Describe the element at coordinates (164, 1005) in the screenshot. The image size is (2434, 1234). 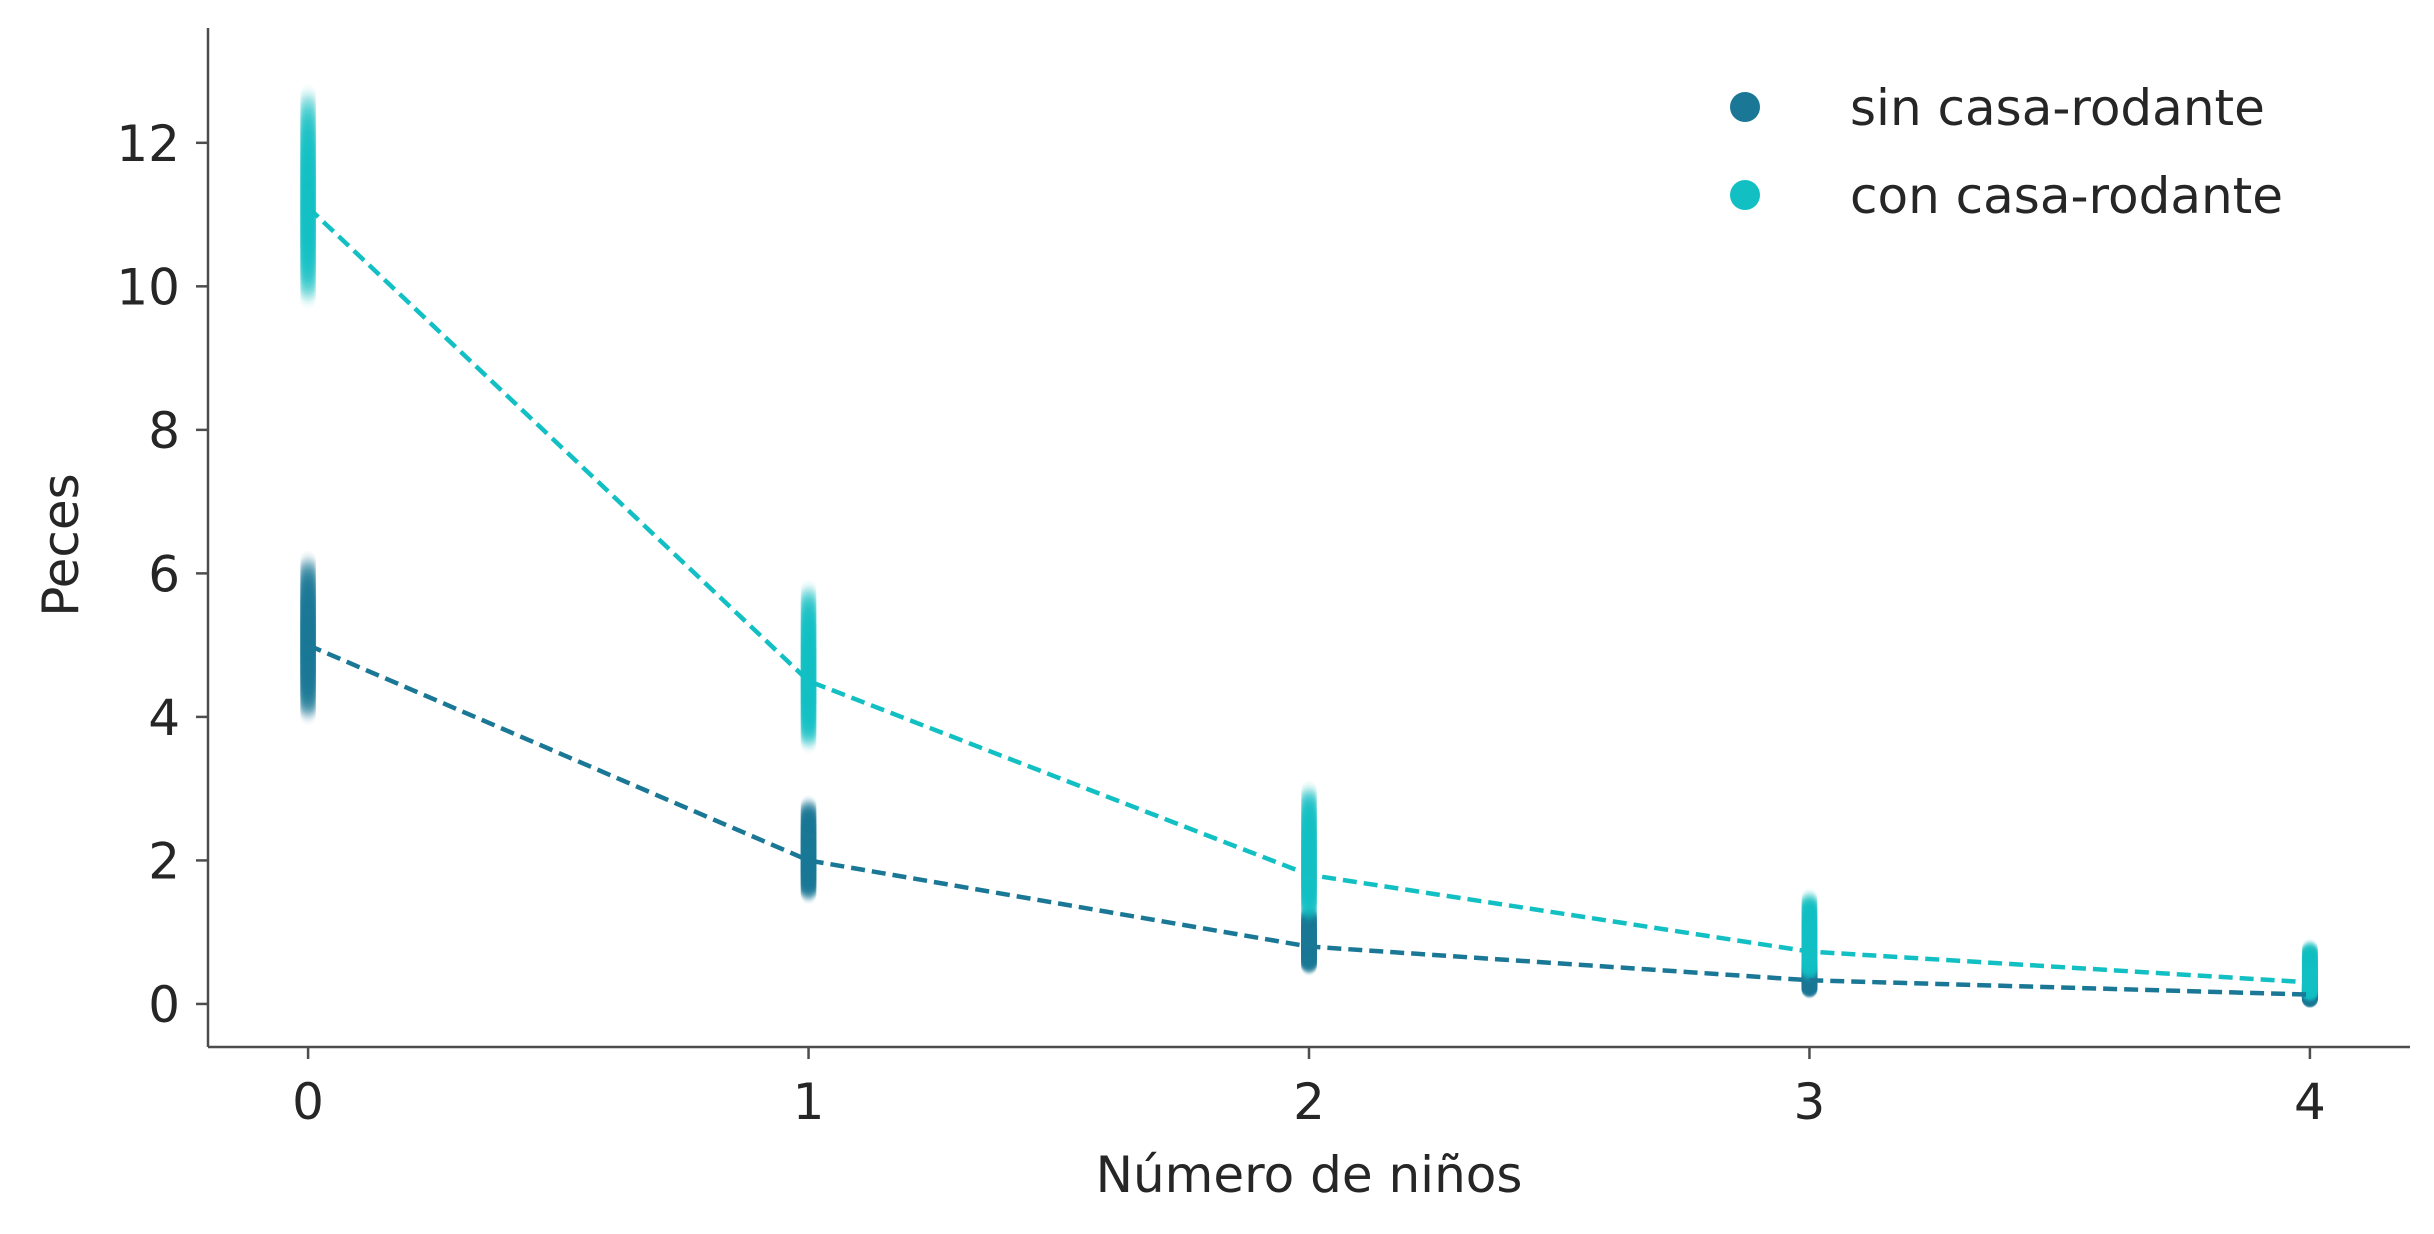
I see `y-tick-label: 0` at that location.